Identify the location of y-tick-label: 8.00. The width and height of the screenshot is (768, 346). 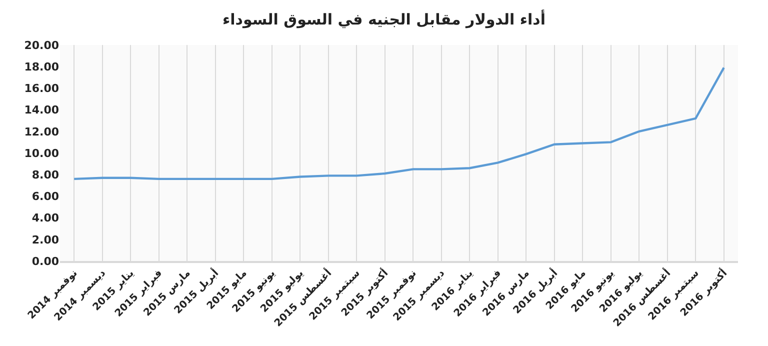
(46, 175).